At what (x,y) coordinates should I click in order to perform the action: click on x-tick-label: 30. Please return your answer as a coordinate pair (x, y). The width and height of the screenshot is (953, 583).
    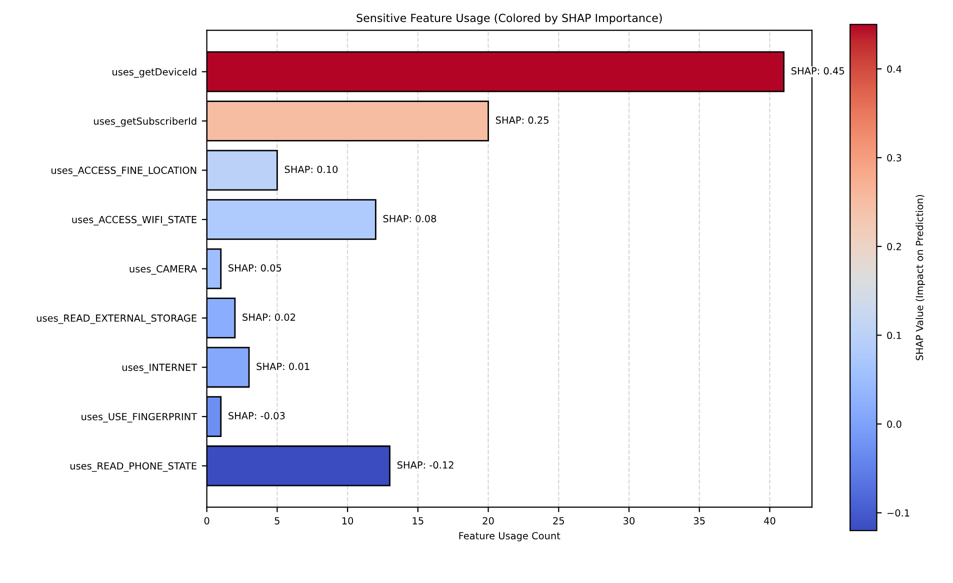
    Looking at the image, I should click on (629, 520).